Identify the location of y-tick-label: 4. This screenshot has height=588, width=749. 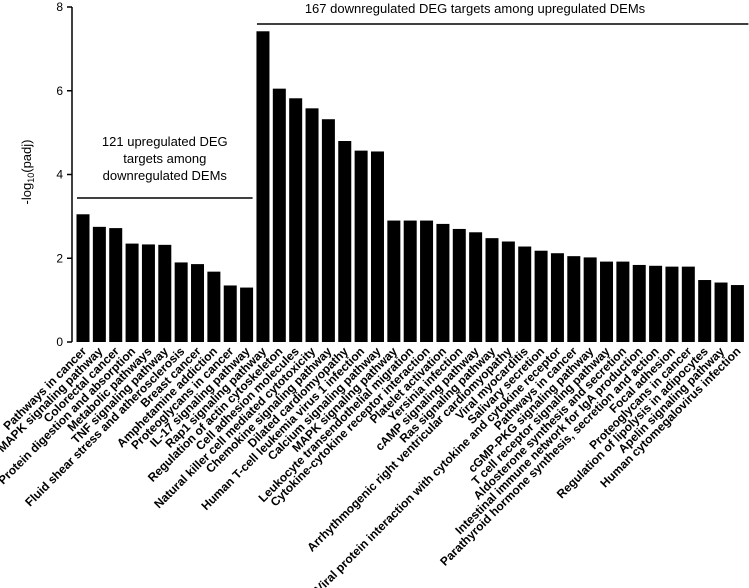
(59, 175).